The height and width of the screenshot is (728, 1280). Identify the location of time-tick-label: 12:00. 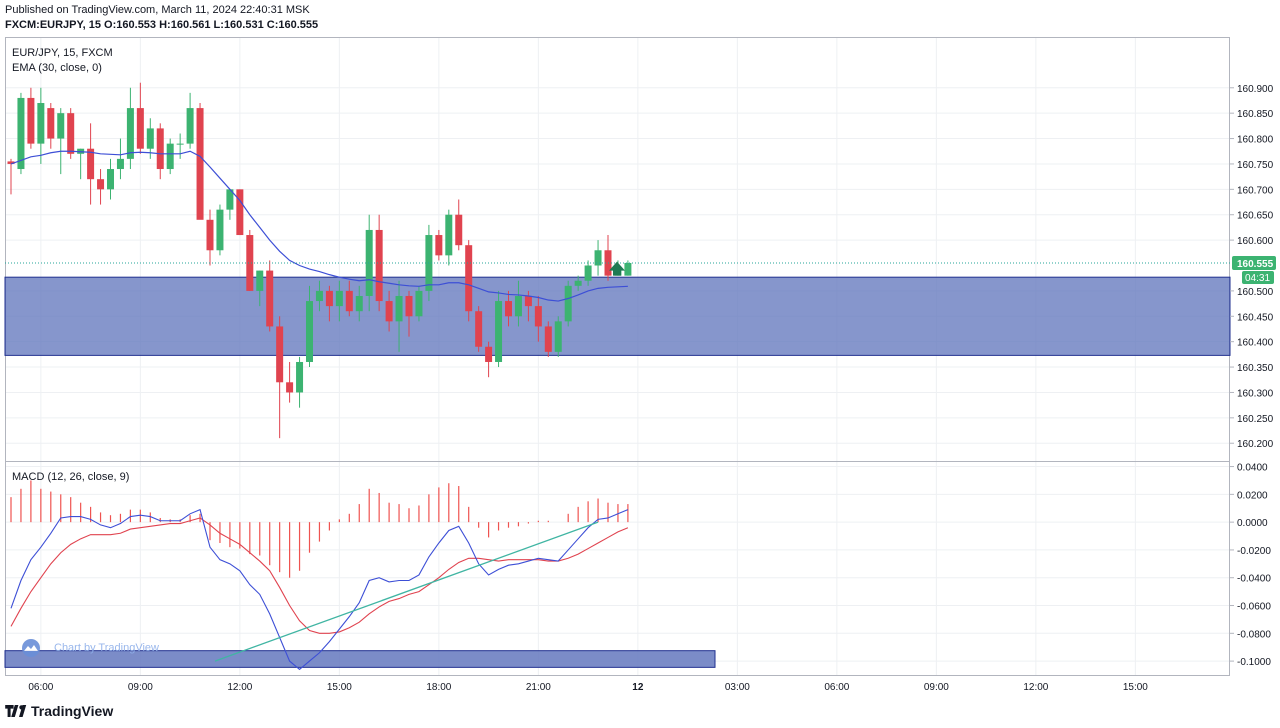
(1035, 687).